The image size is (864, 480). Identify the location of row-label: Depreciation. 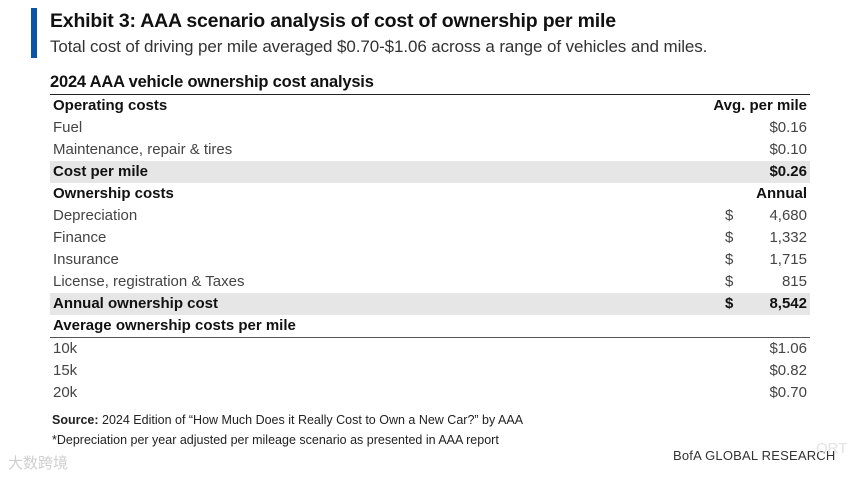
(95, 215).